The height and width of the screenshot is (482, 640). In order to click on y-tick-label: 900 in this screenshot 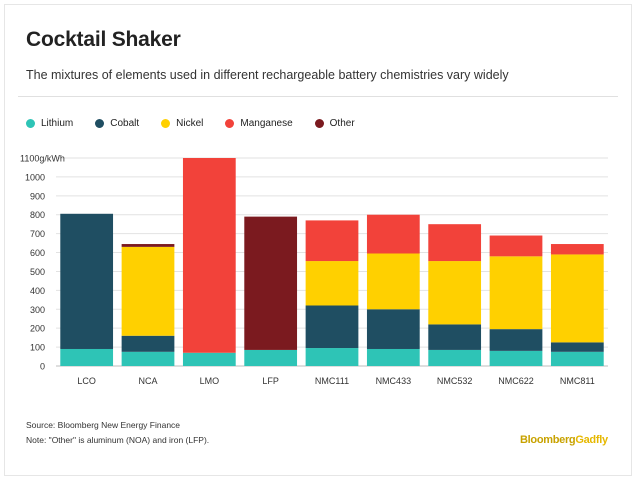, I will do `click(37, 196)`.